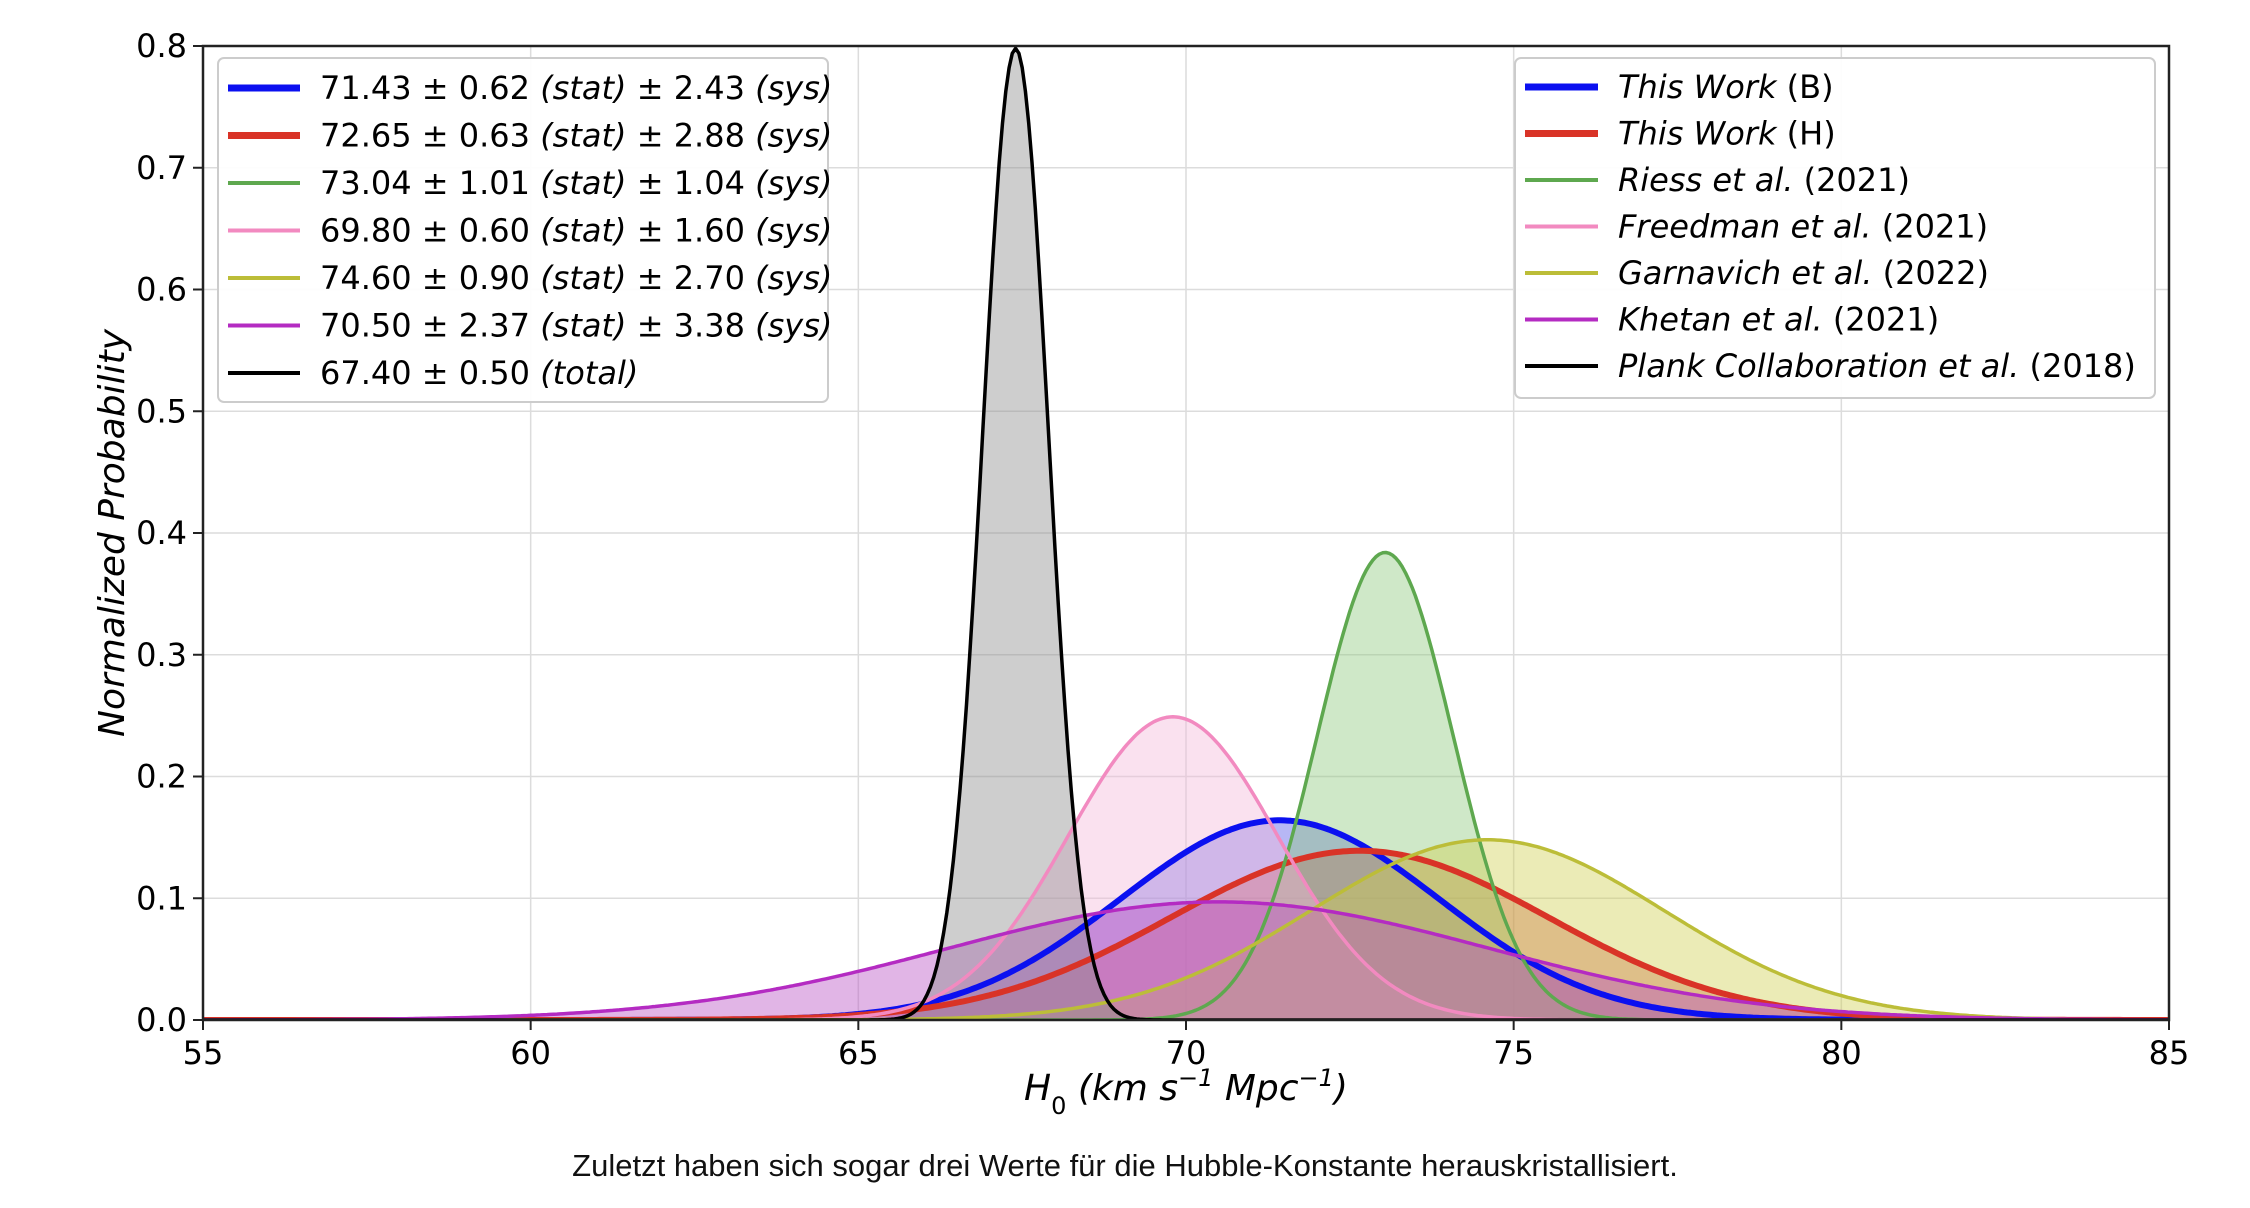  I want to click on x-tick-label: 65, so click(858, 1053).